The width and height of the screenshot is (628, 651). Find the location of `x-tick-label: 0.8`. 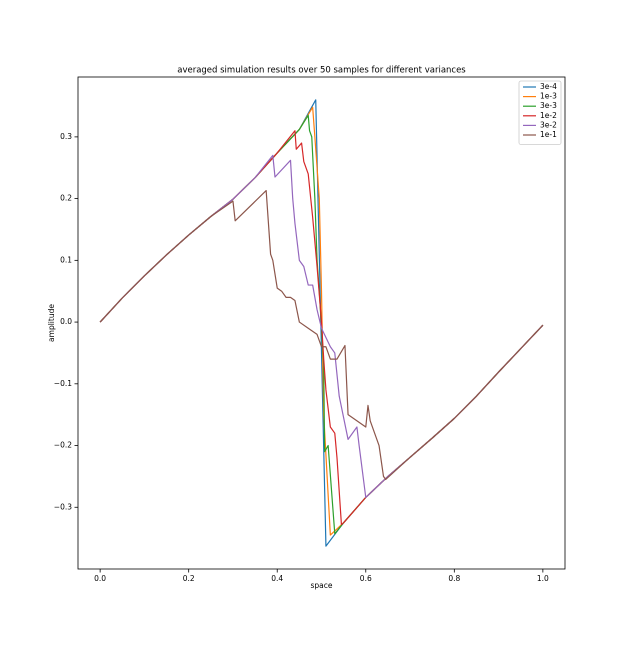

x-tick-label: 0.8 is located at coordinates (454, 578).